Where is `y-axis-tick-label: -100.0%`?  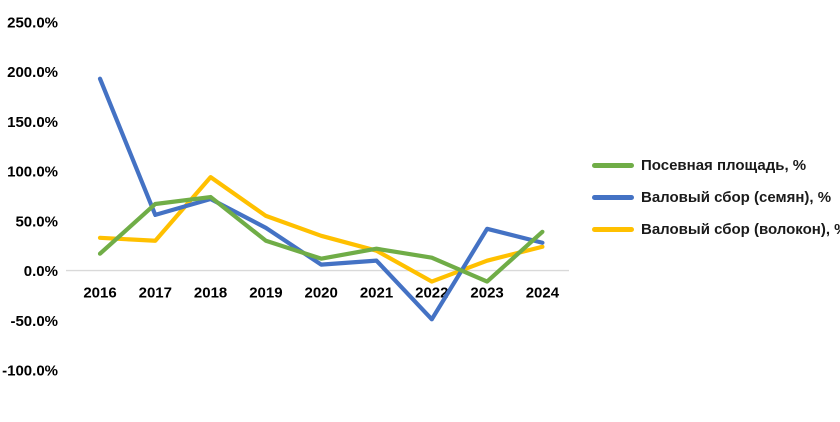 y-axis-tick-label: -100.0% is located at coordinates (30, 371).